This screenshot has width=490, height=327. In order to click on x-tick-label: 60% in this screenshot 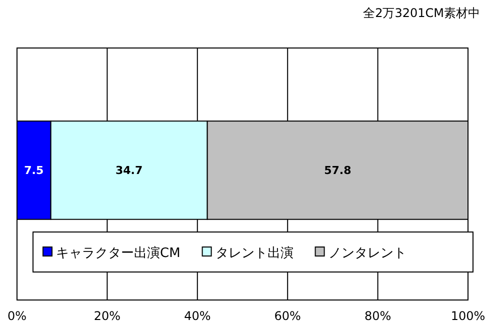, I will do `click(287, 316)`.